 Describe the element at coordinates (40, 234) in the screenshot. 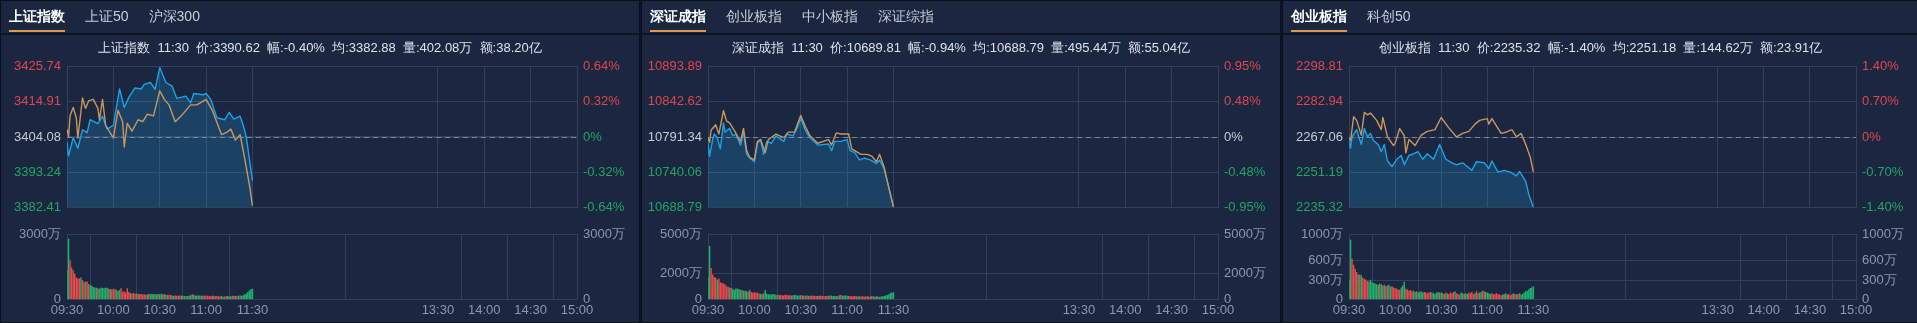

I see `y-tick-label: 3000万` at that location.